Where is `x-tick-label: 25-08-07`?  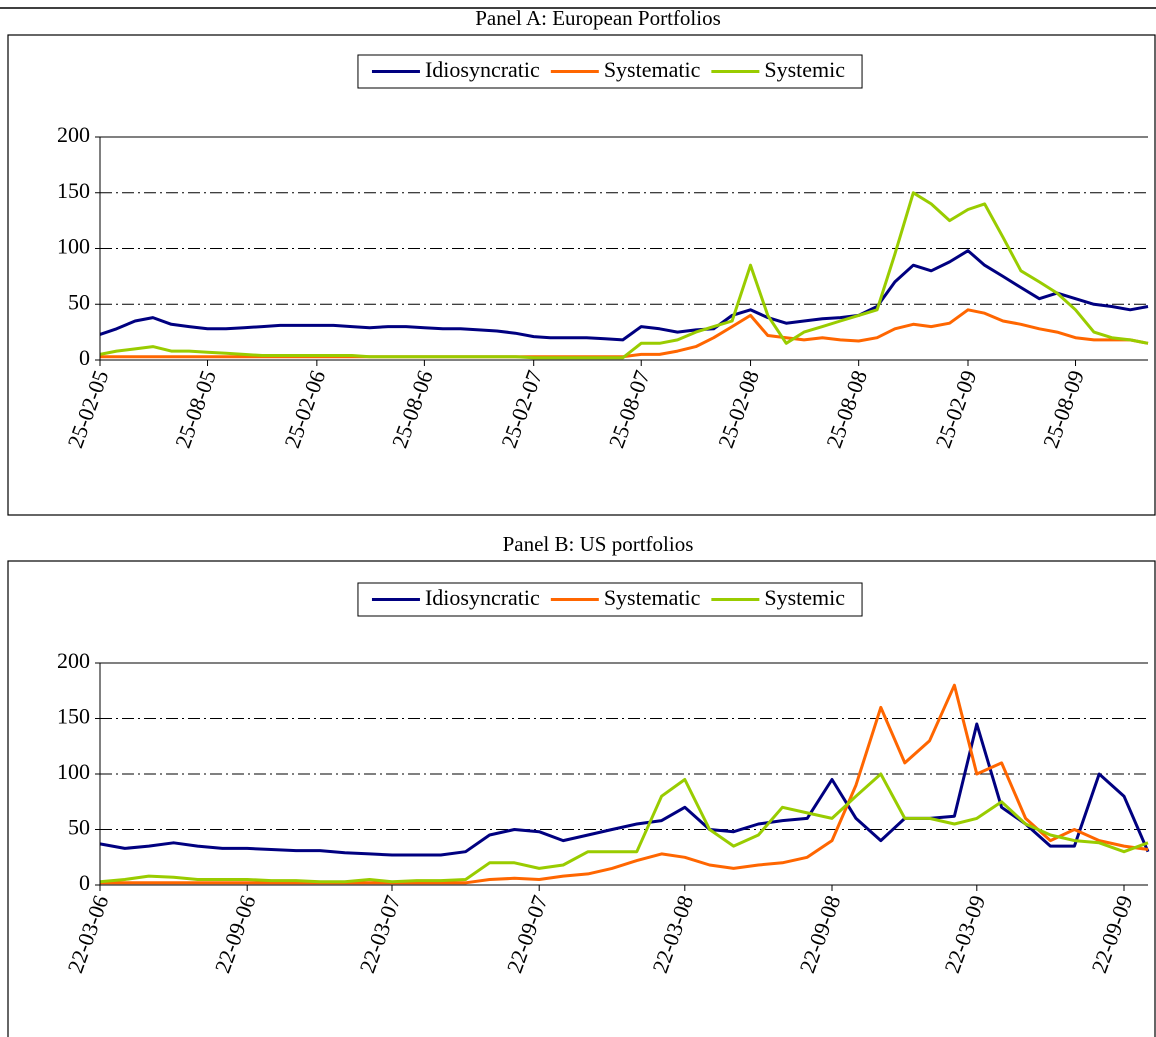 x-tick-label: 25-08-07 is located at coordinates (629, 409).